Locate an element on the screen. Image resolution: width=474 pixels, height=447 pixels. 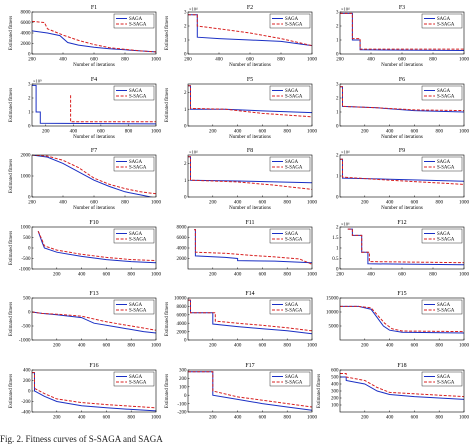
subplot-title: F14 is located at coordinates (249, 294).